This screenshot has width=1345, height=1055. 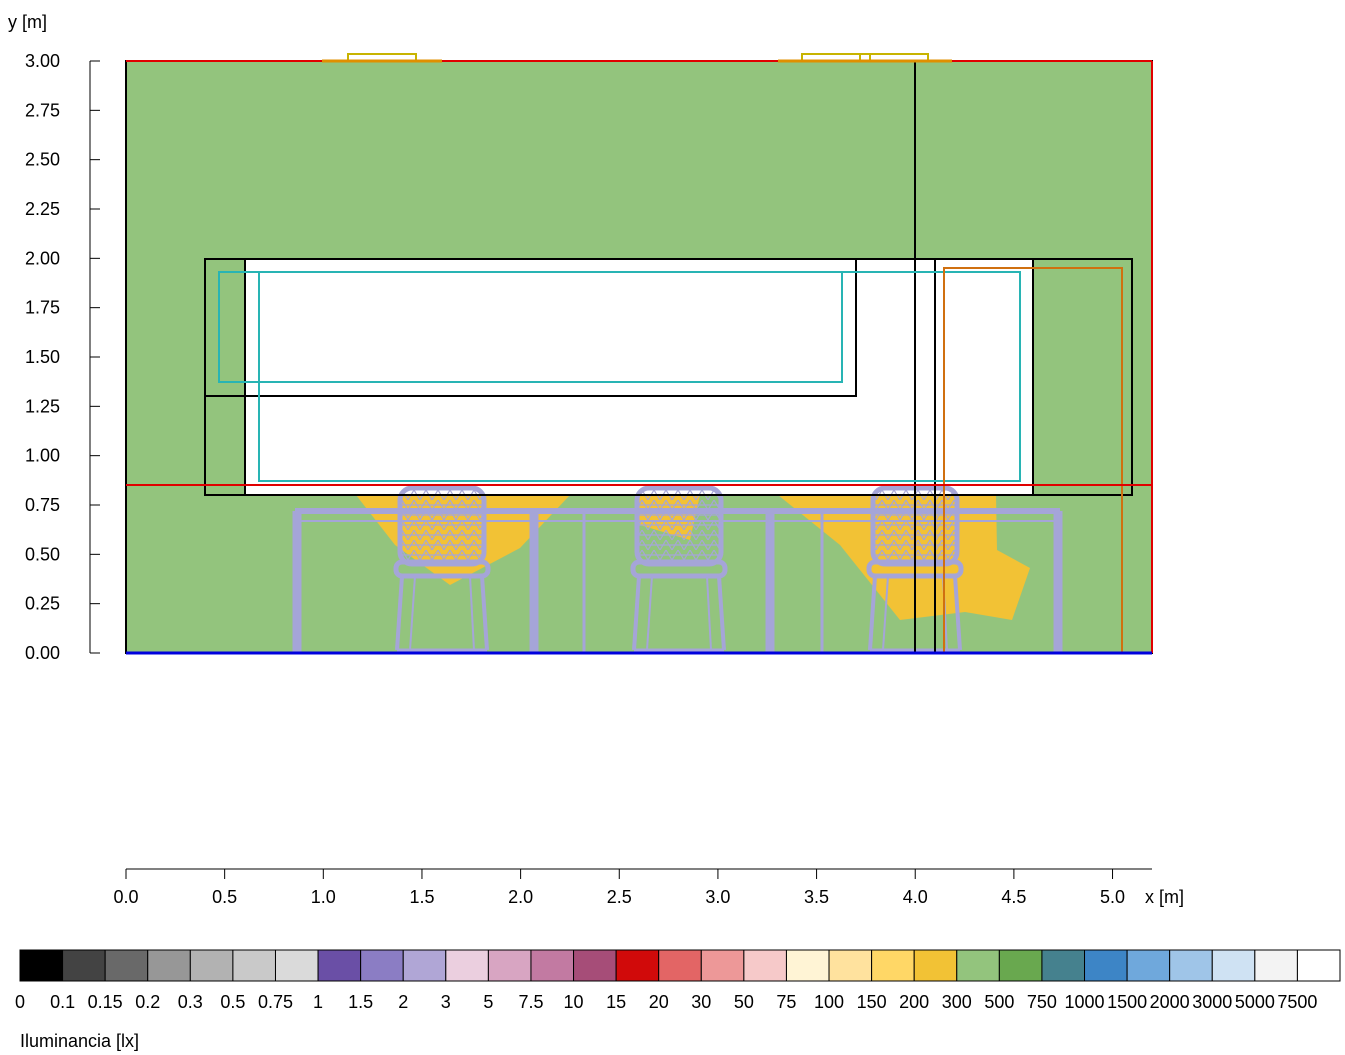 I want to click on legend-label: 5000, so click(x=1255, y=1002).